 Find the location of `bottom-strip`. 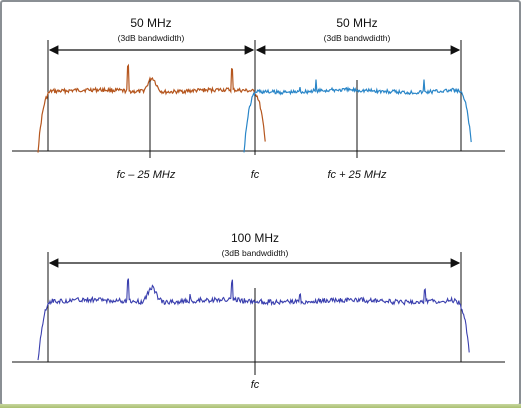

bottom-strip is located at coordinates (260, 406).